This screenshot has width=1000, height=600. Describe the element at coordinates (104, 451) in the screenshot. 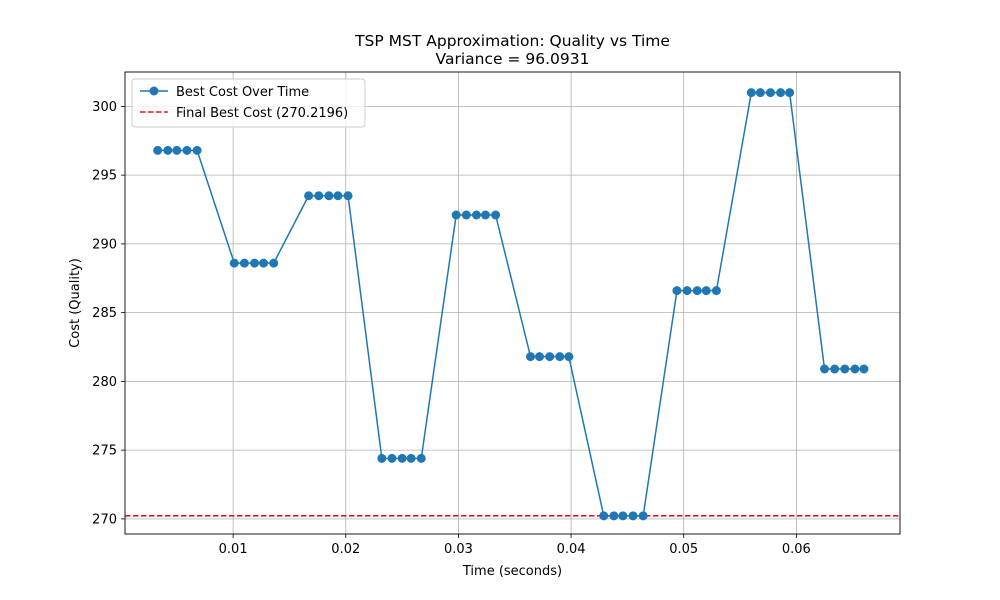

I see `y-tick-label: 275` at that location.